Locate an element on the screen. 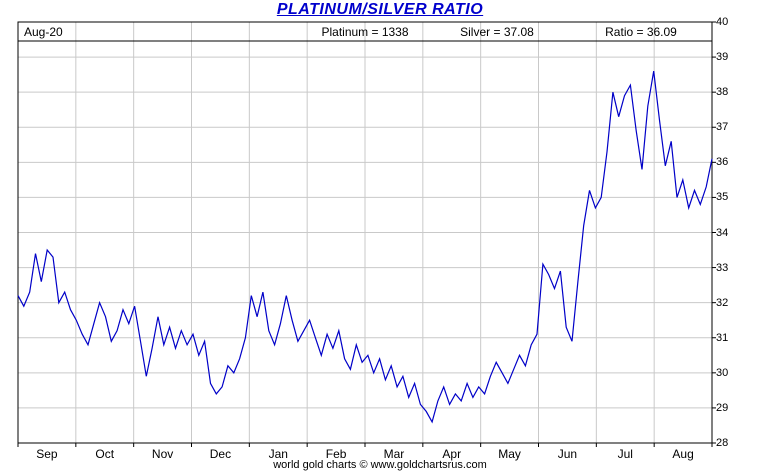  y-tick-label: 33 is located at coordinates (722, 267).